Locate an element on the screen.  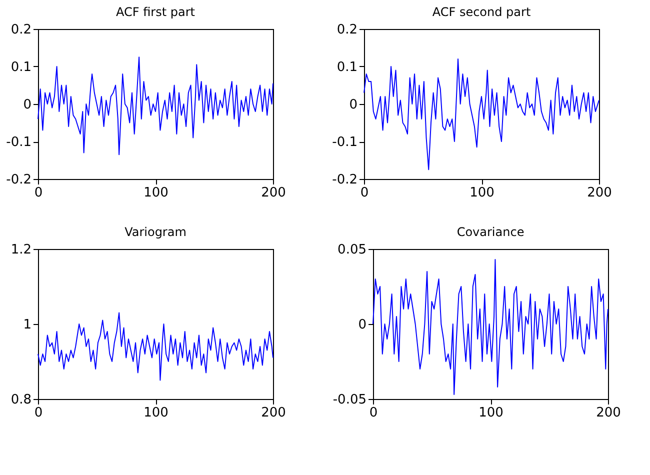
chart-title: Variogram is located at coordinates (155, 232).